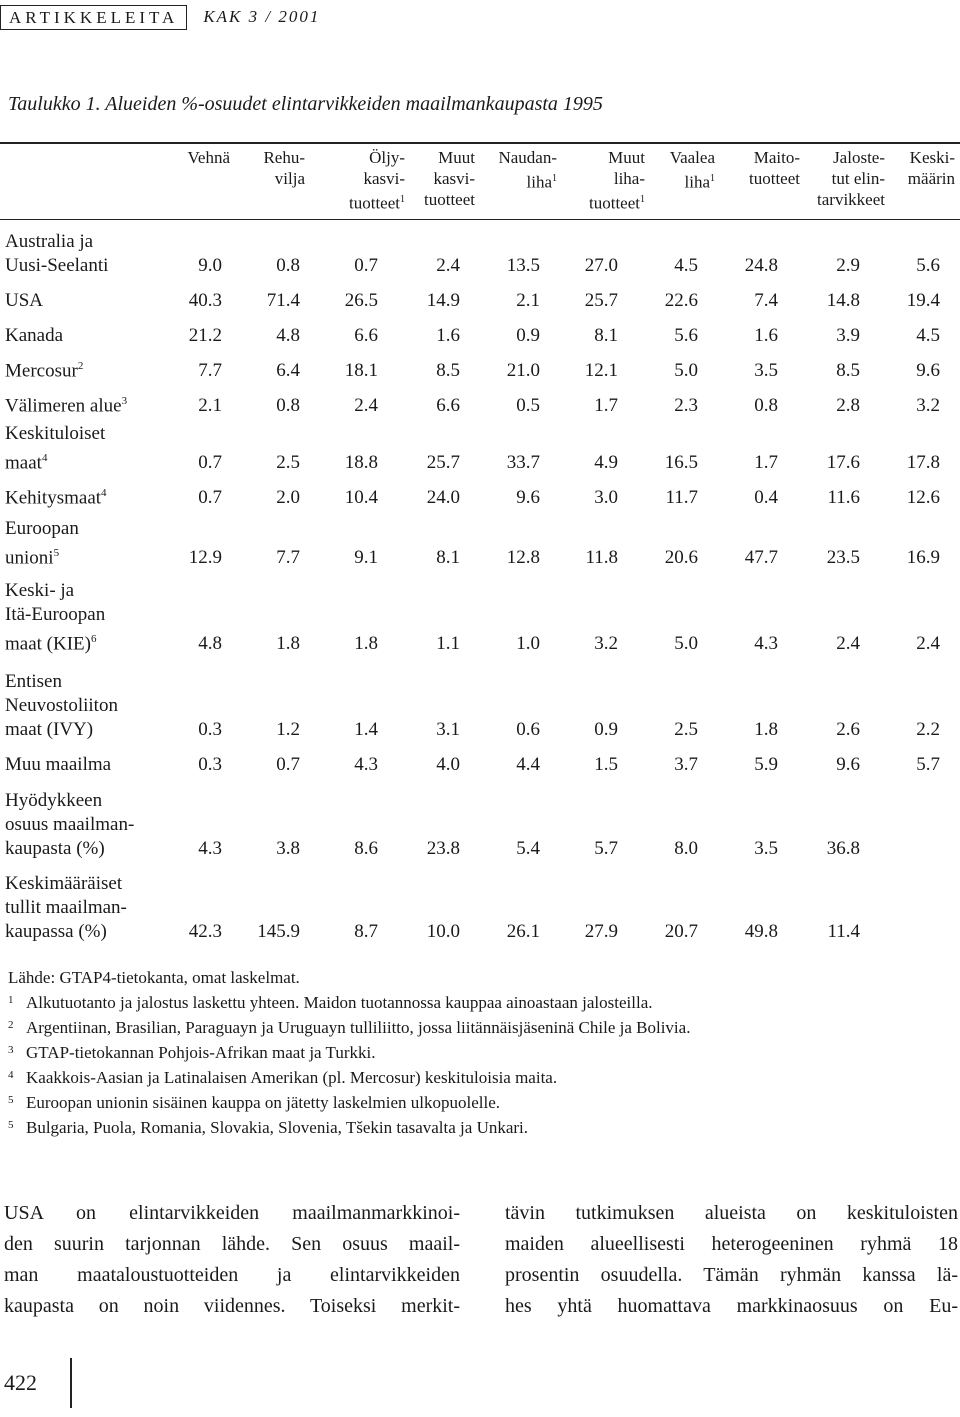 This screenshot has height=1417, width=960. I want to click on table-cell: 9.0, so click(210, 265).